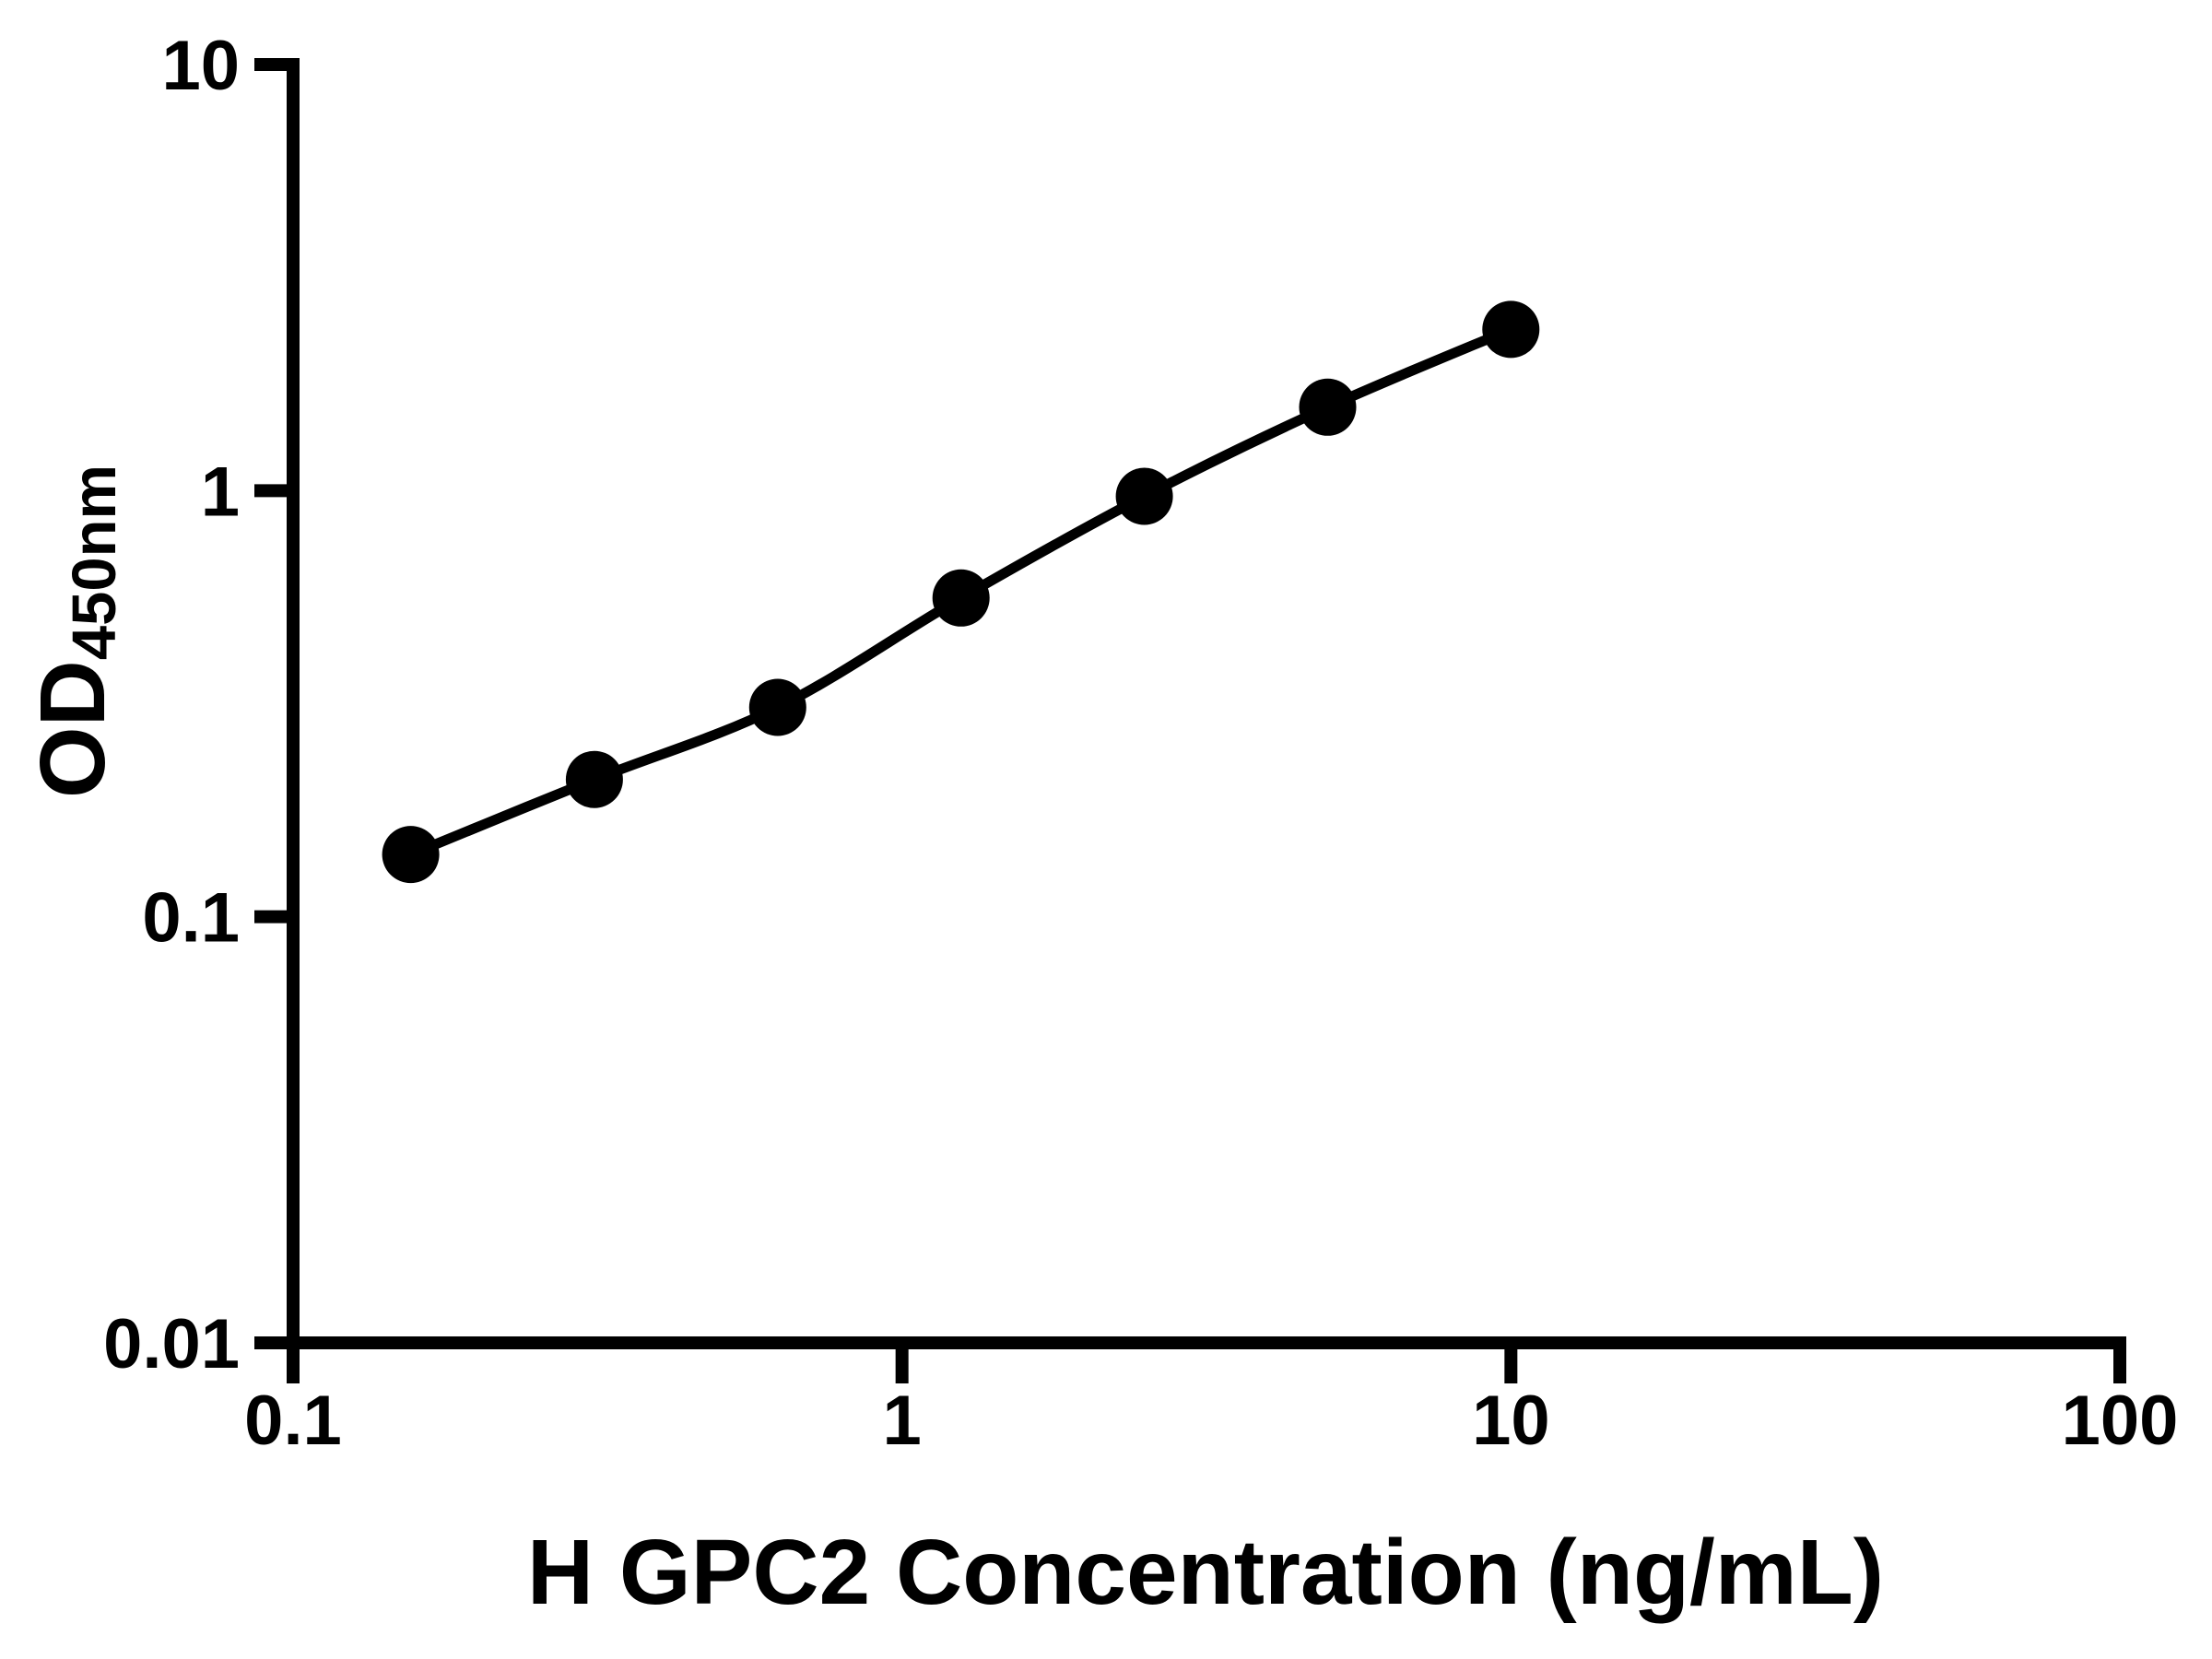 The image size is (2212, 1659). What do you see at coordinates (1211, 1421) in the screenshot?
I see `x-tick-labels: 0.1 1 10 100` at bounding box center [1211, 1421].